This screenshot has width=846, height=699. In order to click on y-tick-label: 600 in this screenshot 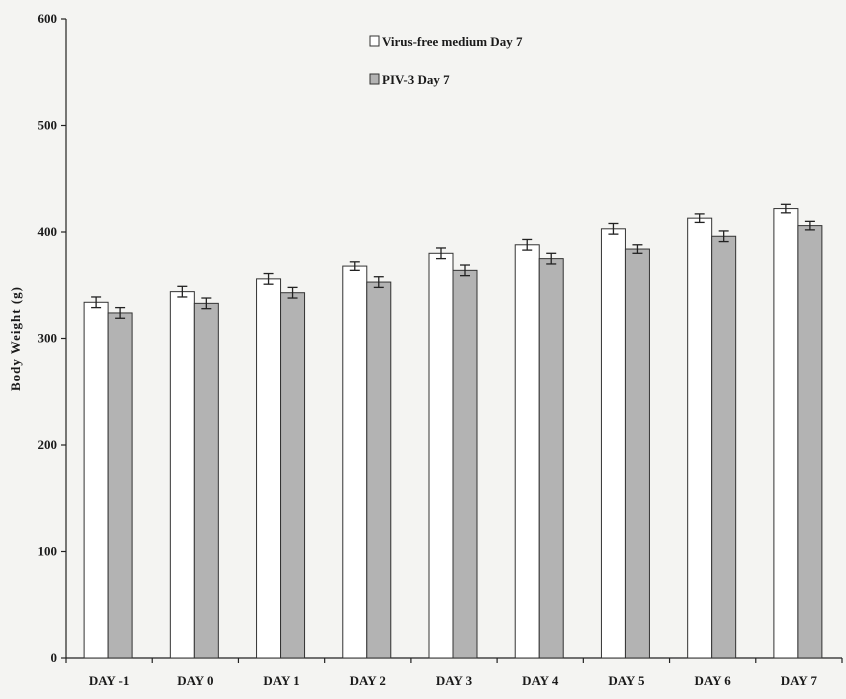, I will do `click(48, 18)`.